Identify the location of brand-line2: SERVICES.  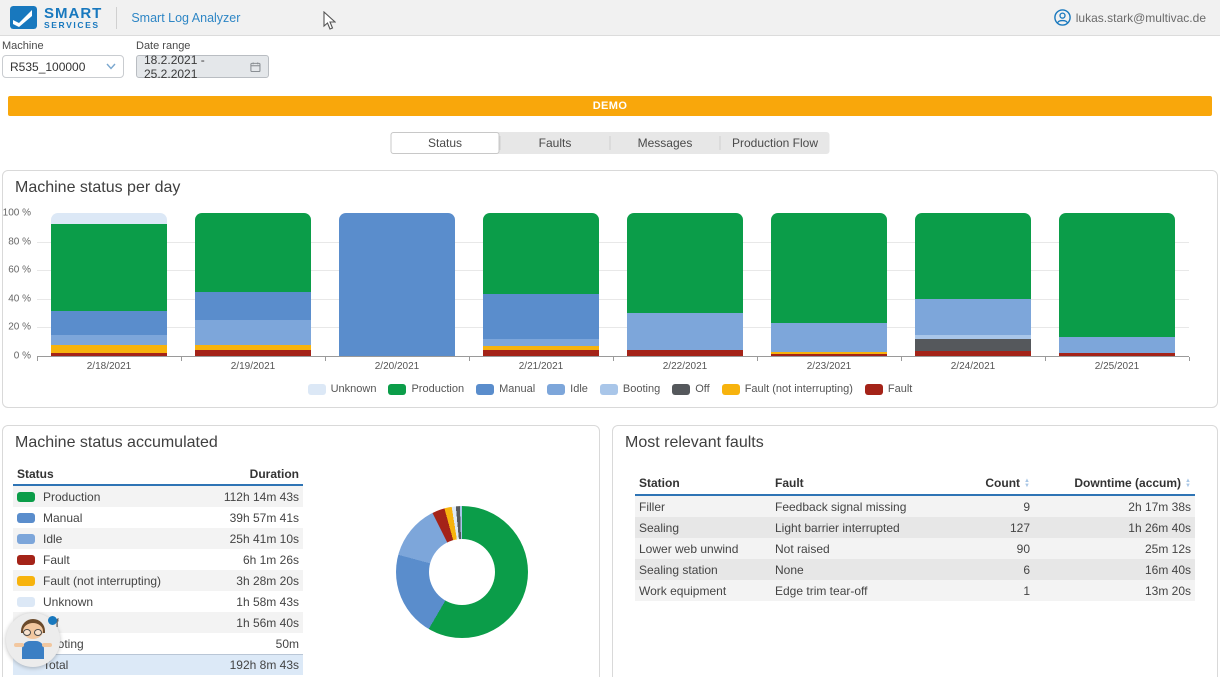
(72, 24).